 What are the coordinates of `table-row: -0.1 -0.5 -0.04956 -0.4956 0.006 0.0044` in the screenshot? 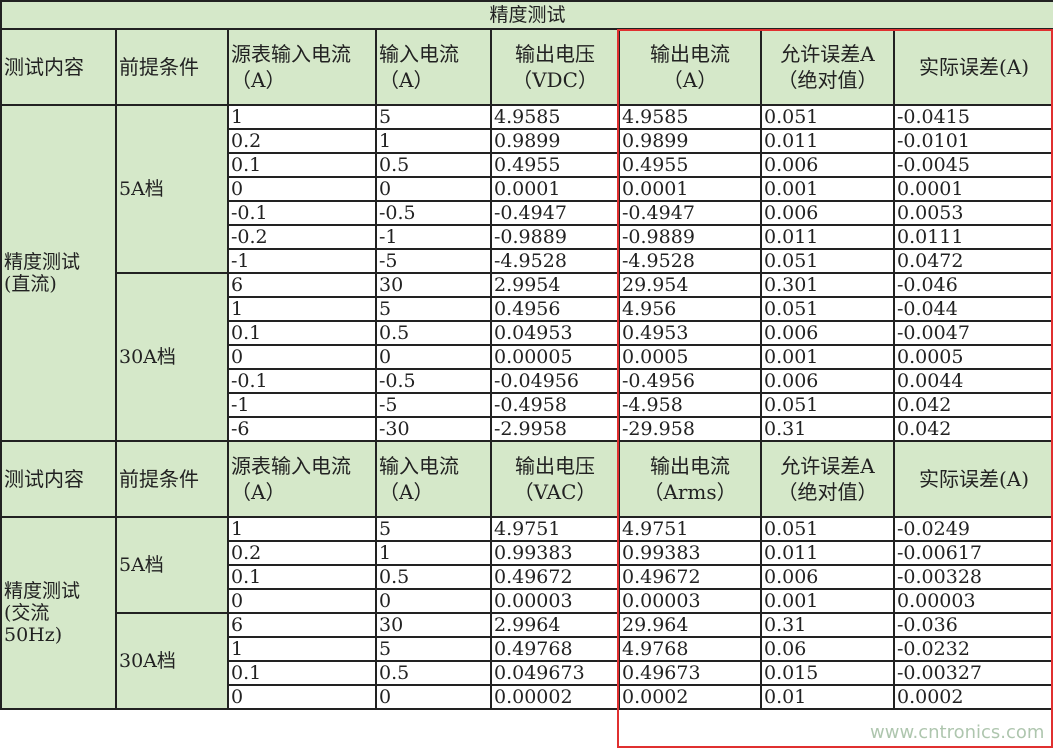 It's located at (527, 381).